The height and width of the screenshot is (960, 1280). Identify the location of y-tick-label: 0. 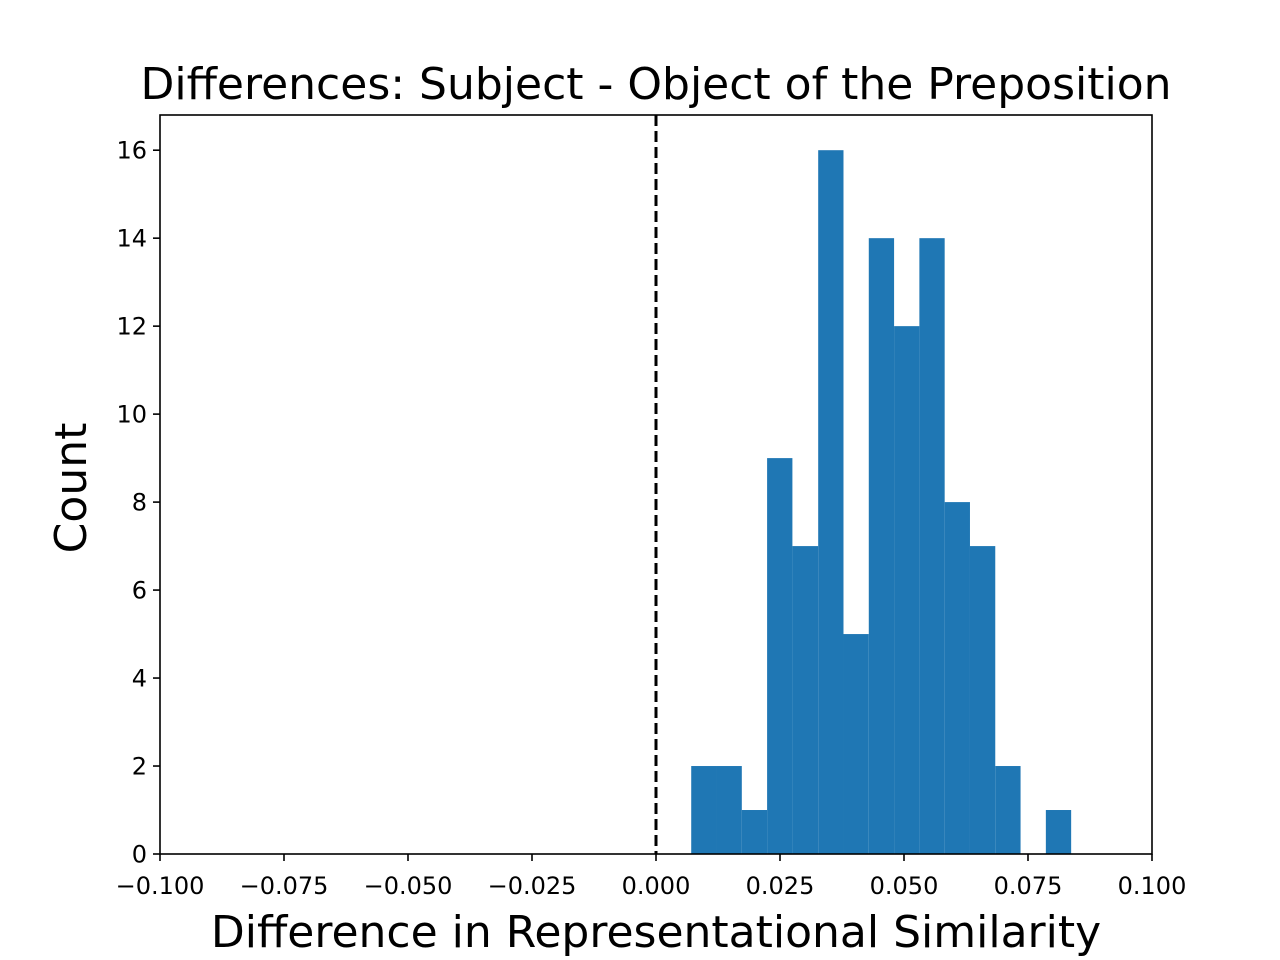
(139, 855).